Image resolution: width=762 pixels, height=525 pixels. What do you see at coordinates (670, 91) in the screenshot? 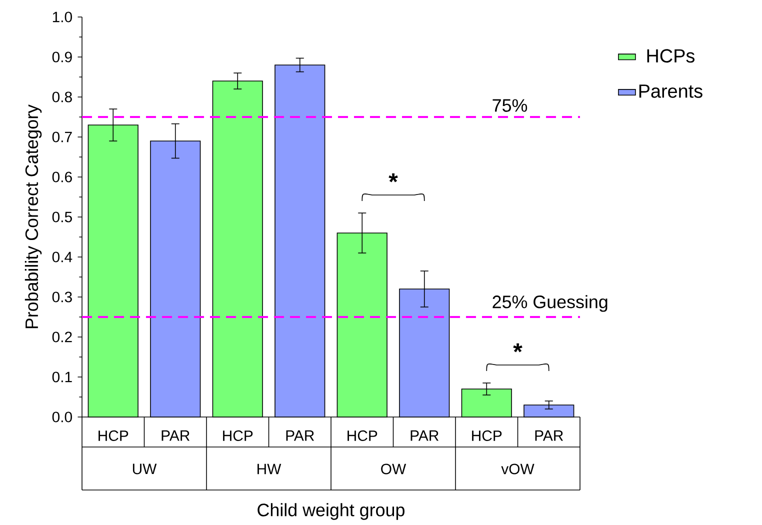
I see `legend-label: Parents` at bounding box center [670, 91].